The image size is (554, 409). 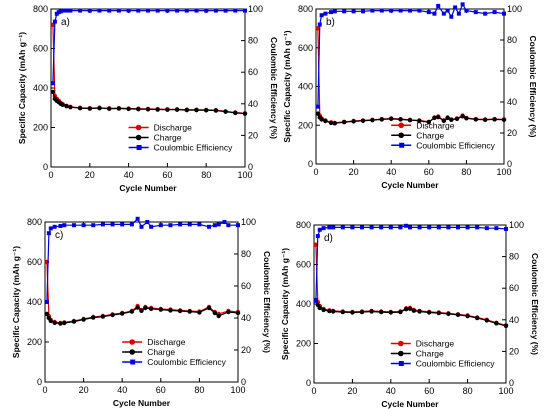 I want to click on y-tick-label: 0, so click(x=308, y=383).